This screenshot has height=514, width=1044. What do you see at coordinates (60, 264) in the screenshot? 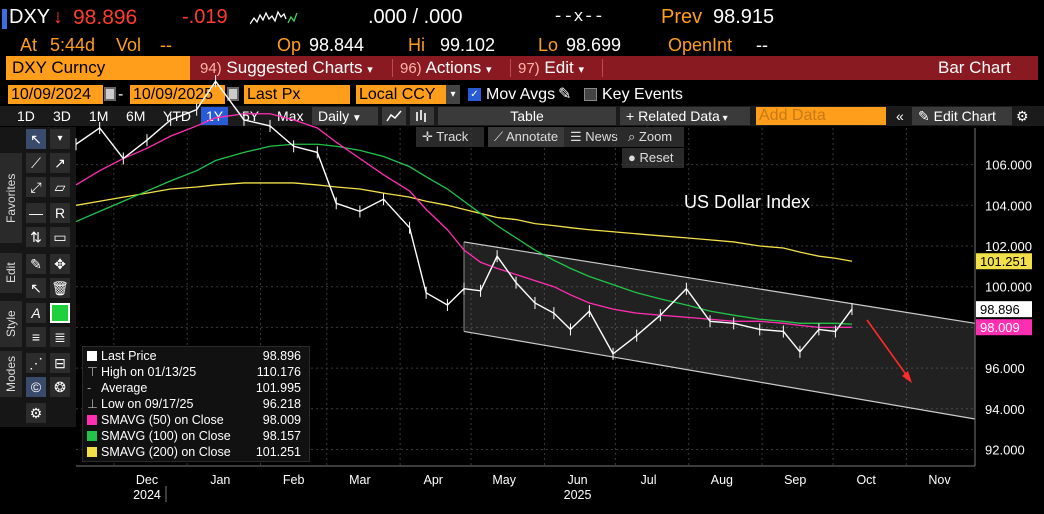
I see `move-icon: ✥` at bounding box center [60, 264].